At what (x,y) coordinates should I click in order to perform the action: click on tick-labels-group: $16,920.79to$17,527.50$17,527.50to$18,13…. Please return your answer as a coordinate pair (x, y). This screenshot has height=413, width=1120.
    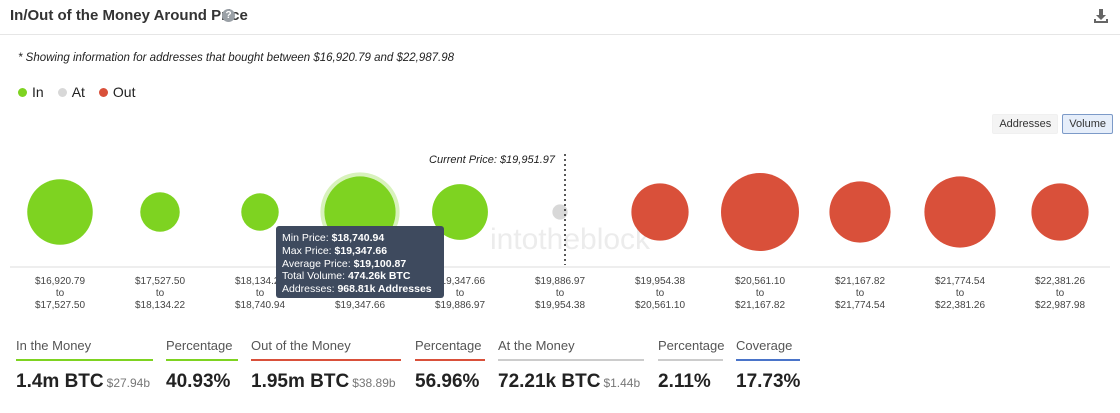
    Looking at the image, I should click on (560, 293).